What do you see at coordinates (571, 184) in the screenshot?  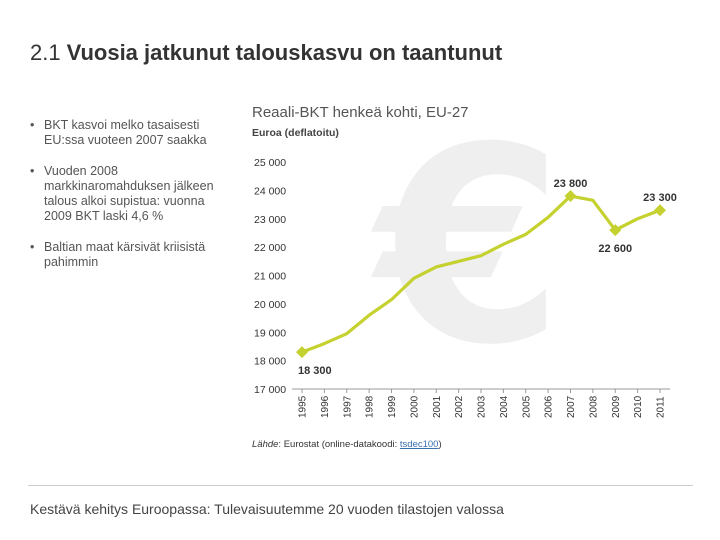 I see `data-label: 23 800` at bounding box center [571, 184].